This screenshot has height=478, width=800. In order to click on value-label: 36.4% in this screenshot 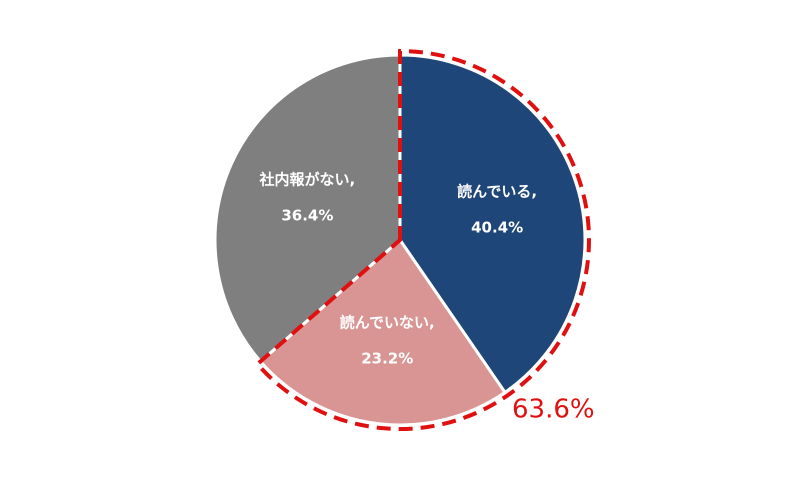, I will do `click(307, 215)`.